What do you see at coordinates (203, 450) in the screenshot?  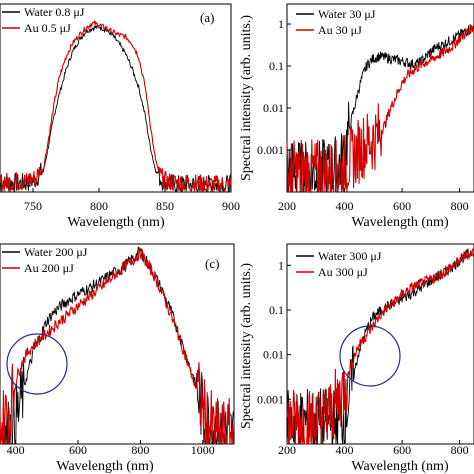 I see `x-tick-label: 1000` at bounding box center [203, 450].